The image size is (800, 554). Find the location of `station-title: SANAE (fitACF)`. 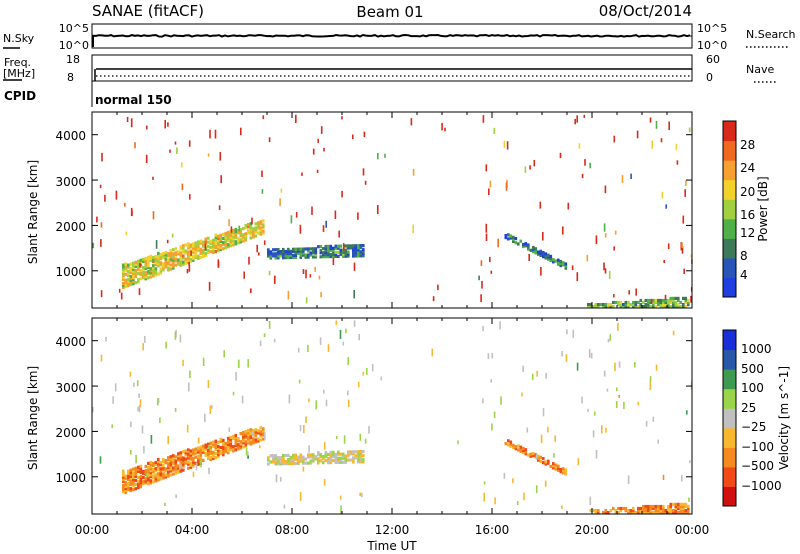

station-title: SANAE (fitACF) is located at coordinates (148, 11).